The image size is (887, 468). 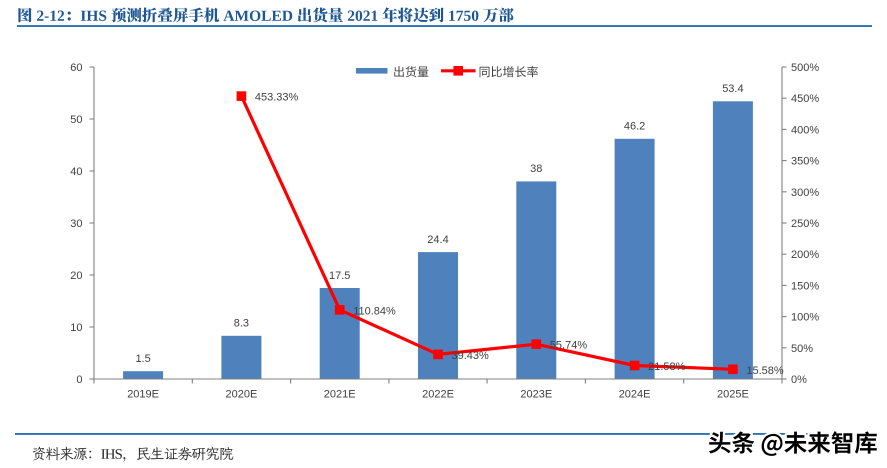 I want to click on svg-text: 300%, so click(x=805, y=193).